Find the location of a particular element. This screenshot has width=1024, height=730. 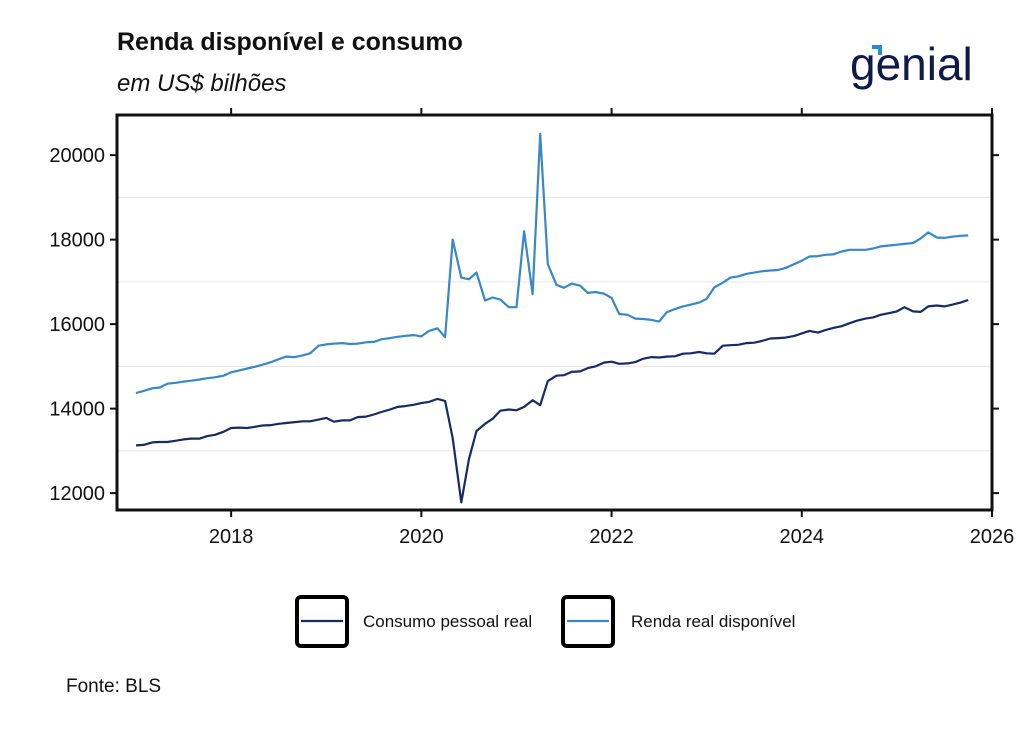

source-note: Fonte: BLS is located at coordinates (114, 686).